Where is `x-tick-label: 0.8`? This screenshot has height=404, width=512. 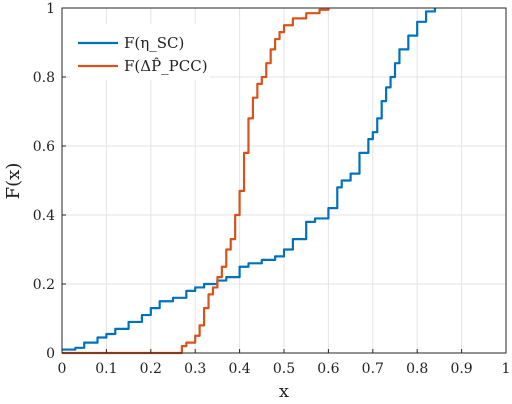 x-tick-label: 0.8 is located at coordinates (417, 369).